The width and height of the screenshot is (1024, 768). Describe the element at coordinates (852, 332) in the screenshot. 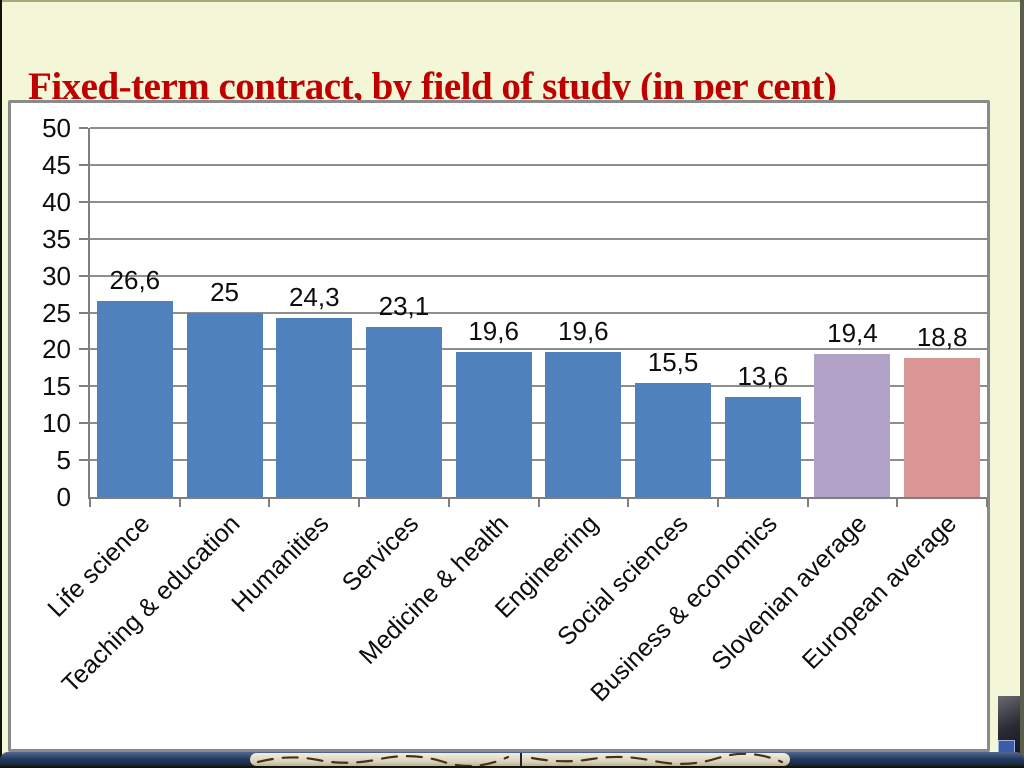

I see `bar-value-label: 19,4` at that location.